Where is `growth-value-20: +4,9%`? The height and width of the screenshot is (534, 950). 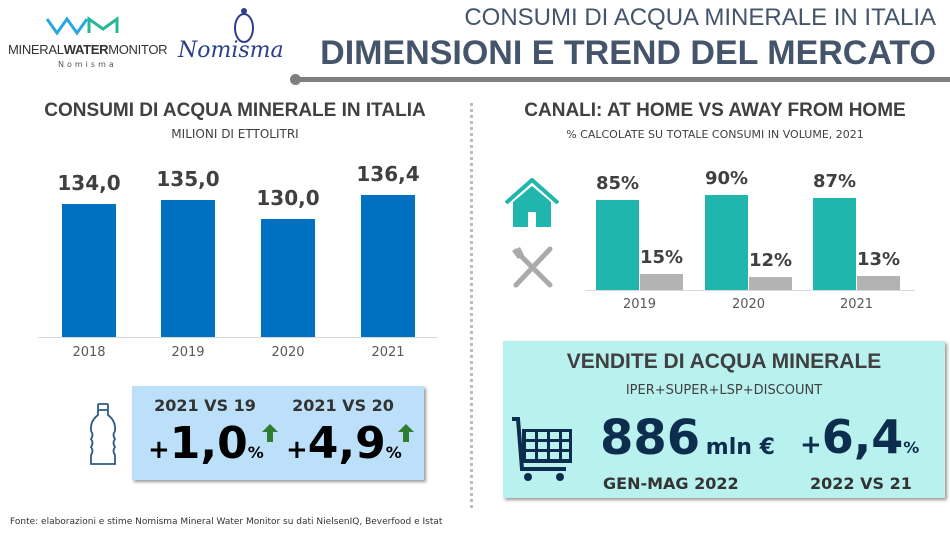
growth-value-20: +4,9% is located at coordinates (344, 443).